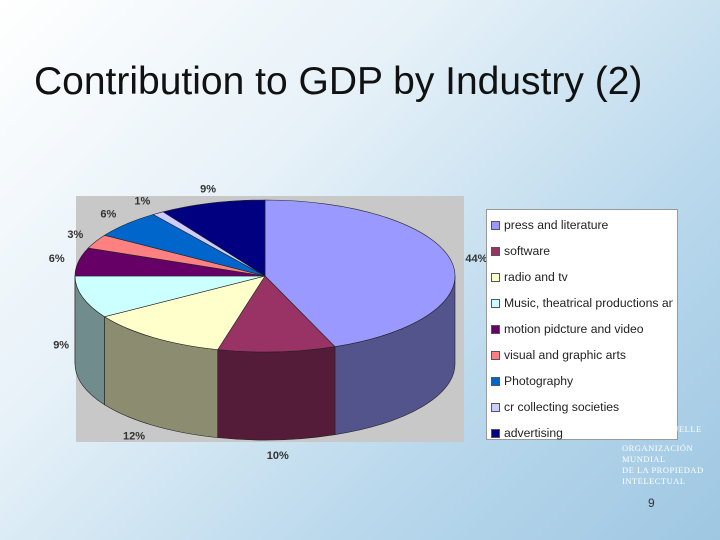  I want to click on legend-item-software: software, so click(582, 251).